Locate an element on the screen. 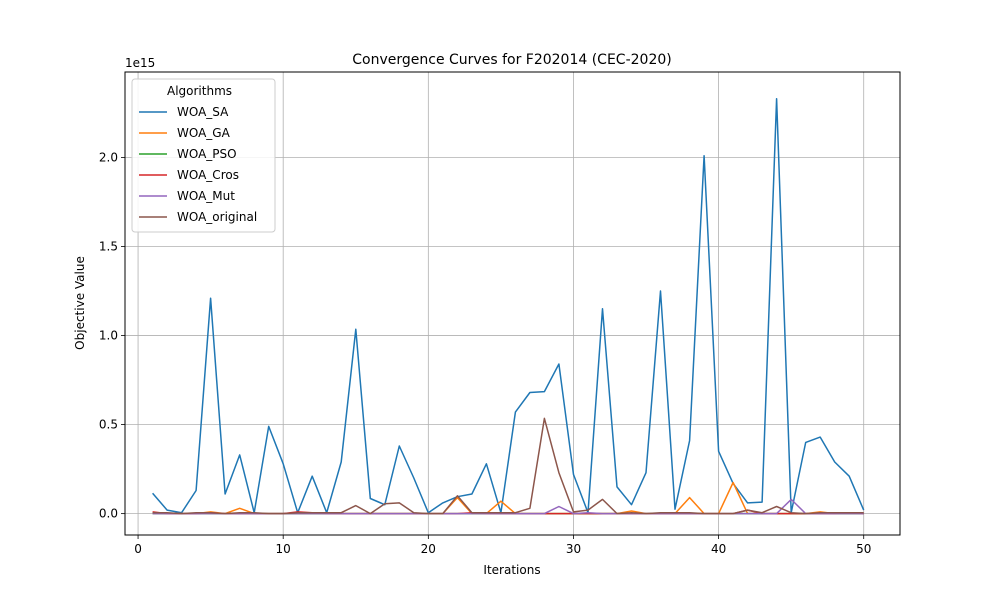 This screenshot has width=1000, height=600. legend-label: WOA_PSO is located at coordinates (207, 154).